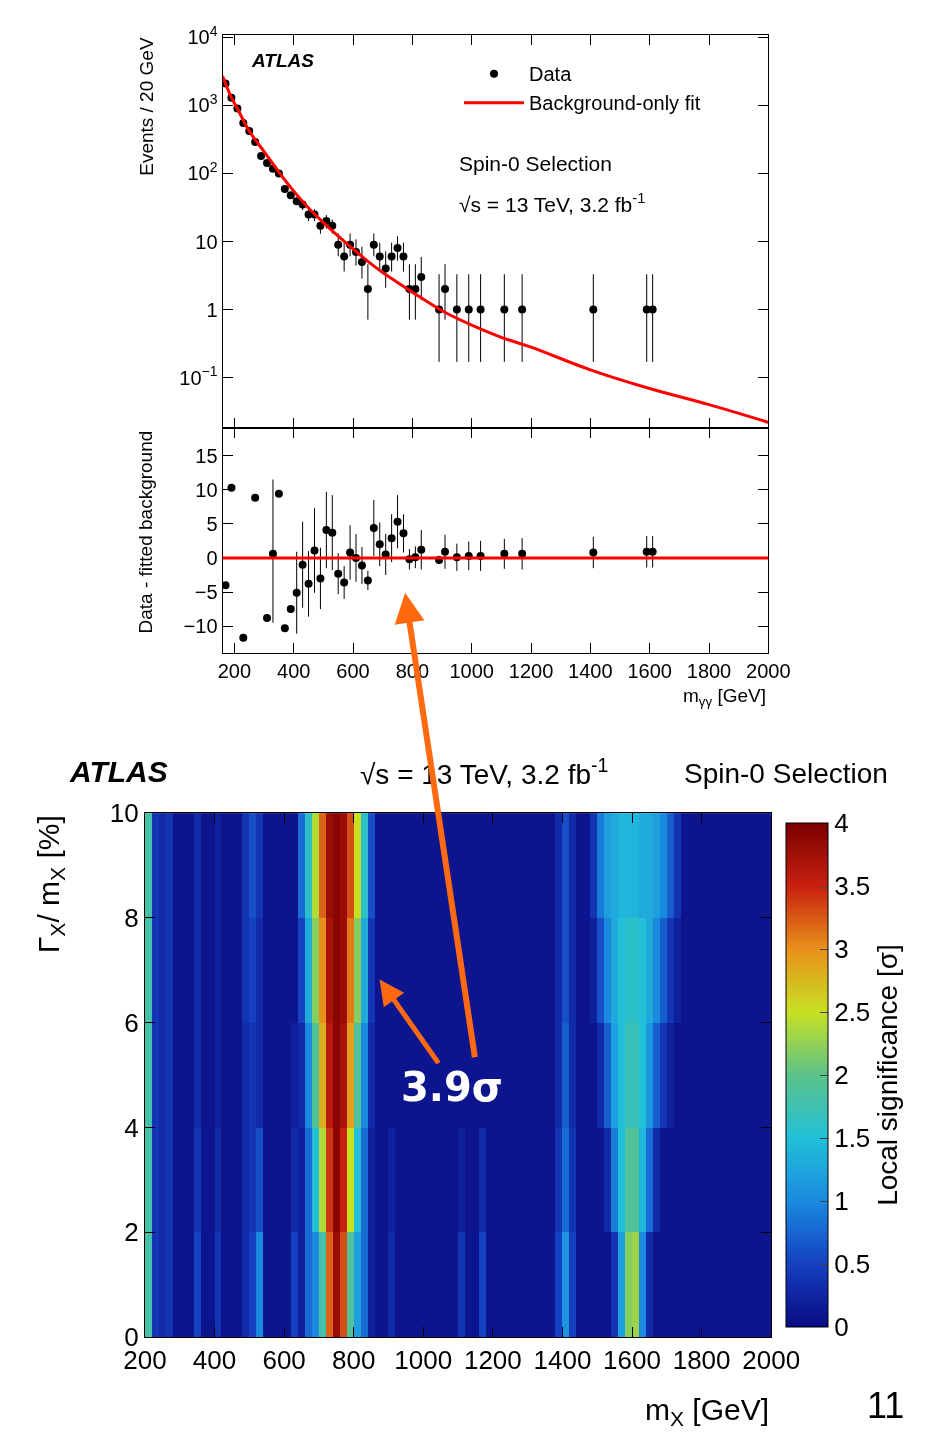  What do you see at coordinates (852, 886) in the screenshot?
I see `color-bar-label: 3.5` at bounding box center [852, 886].